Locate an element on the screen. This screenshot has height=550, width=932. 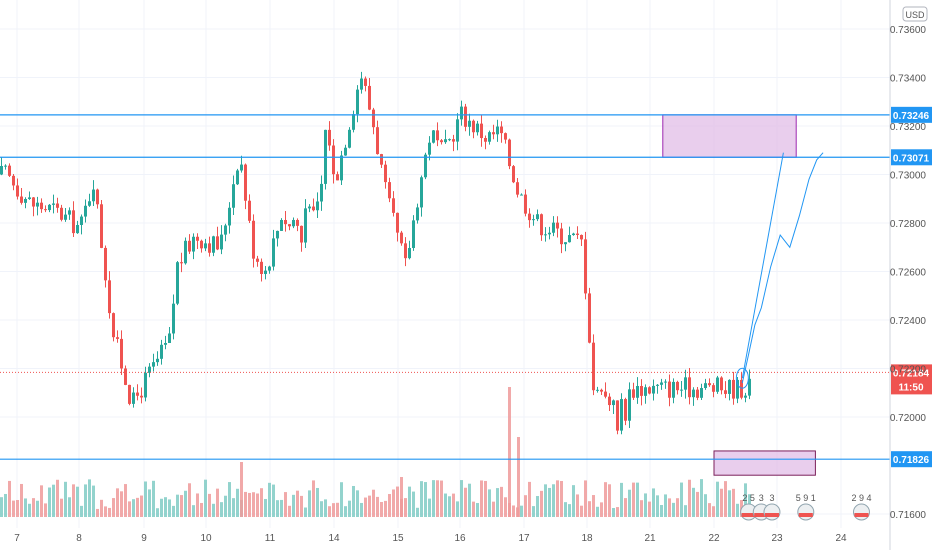
level-price-label: 0.73071 is located at coordinates (911, 158).